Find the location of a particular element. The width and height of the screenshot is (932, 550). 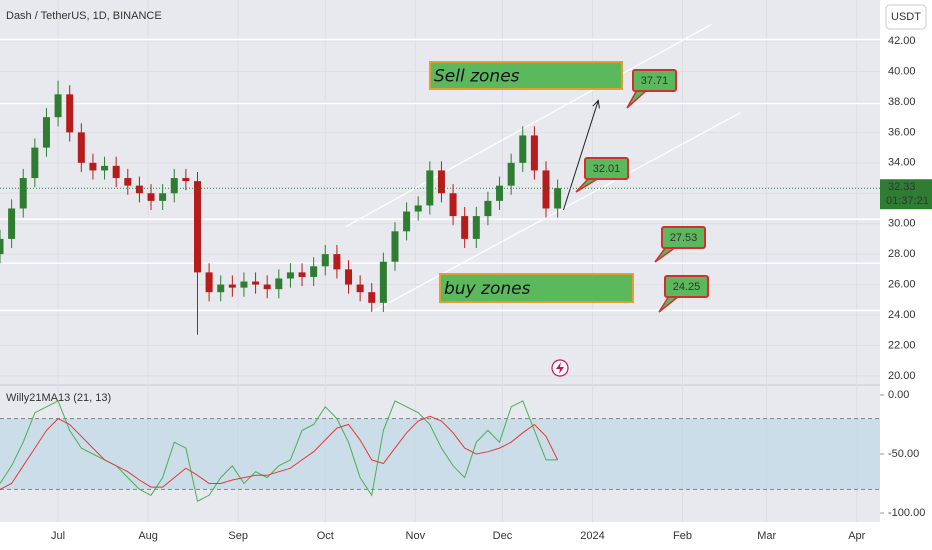

y-tick-label: 42.00 is located at coordinates (902, 41).